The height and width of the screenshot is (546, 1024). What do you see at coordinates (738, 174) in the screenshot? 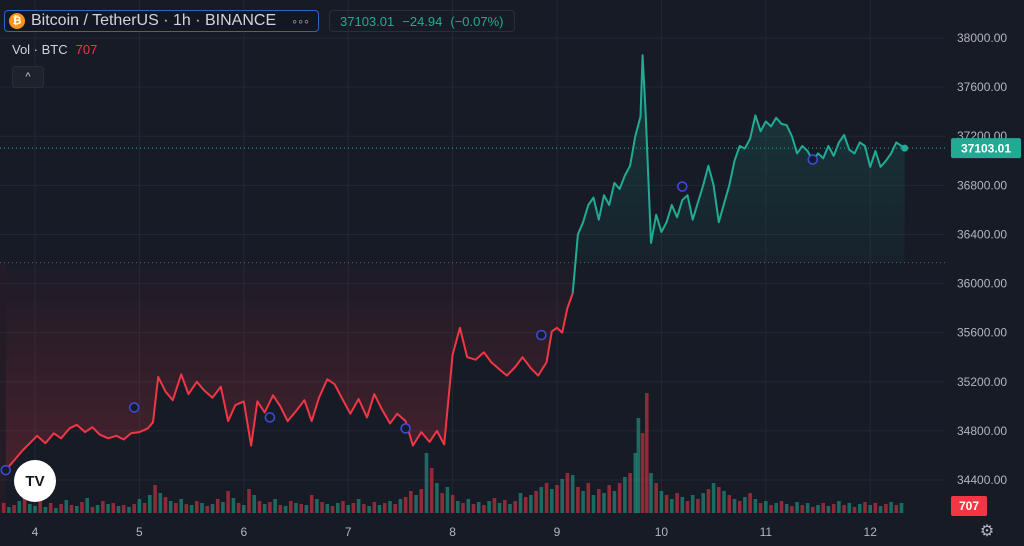
I see `price-line-above-baseline` at bounding box center [738, 174].